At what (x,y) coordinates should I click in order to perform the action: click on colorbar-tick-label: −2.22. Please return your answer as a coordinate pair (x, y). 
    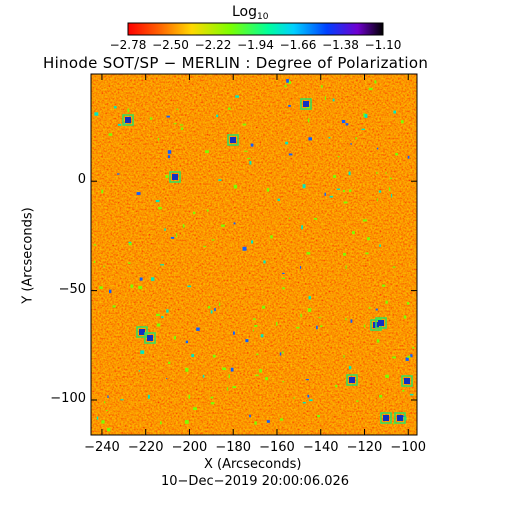
    Looking at the image, I should click on (213, 45).